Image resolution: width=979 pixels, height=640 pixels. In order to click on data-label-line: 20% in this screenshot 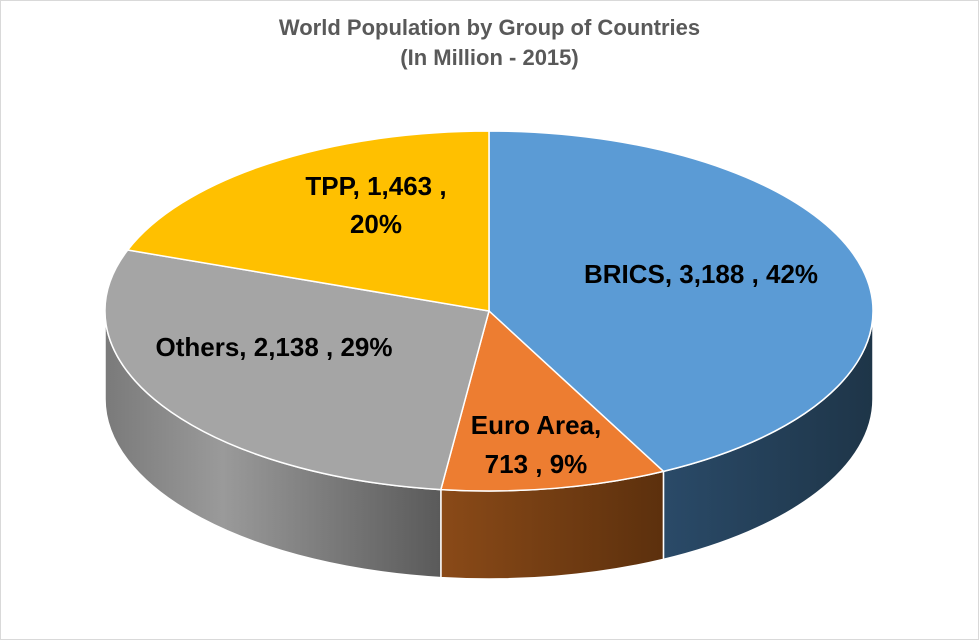, I will do `click(376, 224)`.